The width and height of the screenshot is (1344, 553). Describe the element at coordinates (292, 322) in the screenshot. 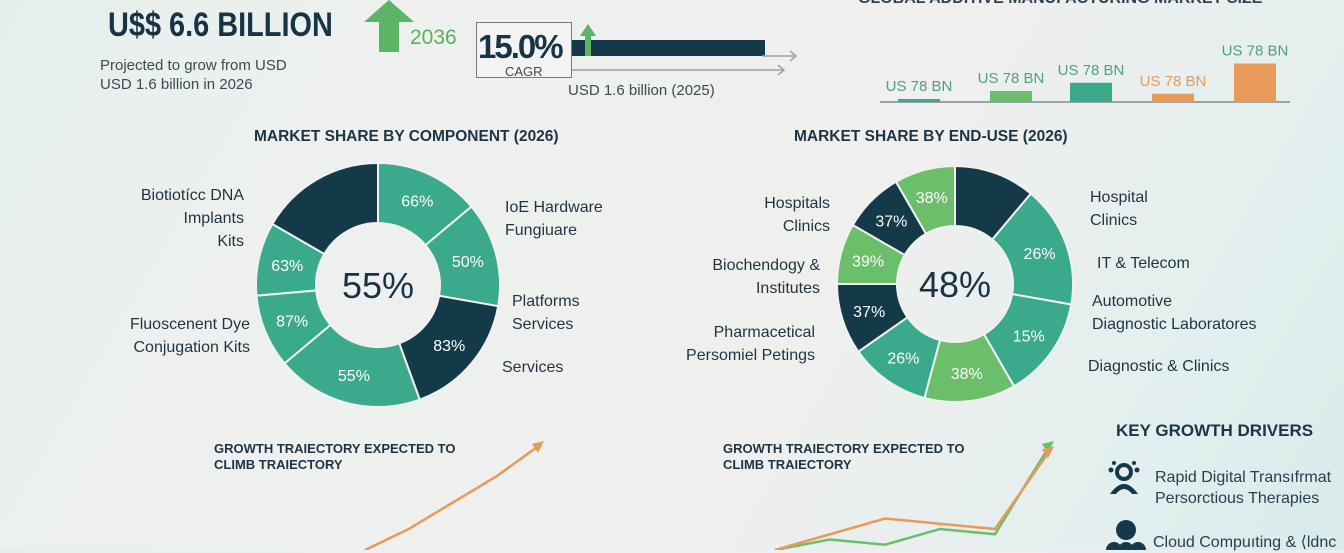

I see `slice-label: 87%` at that location.